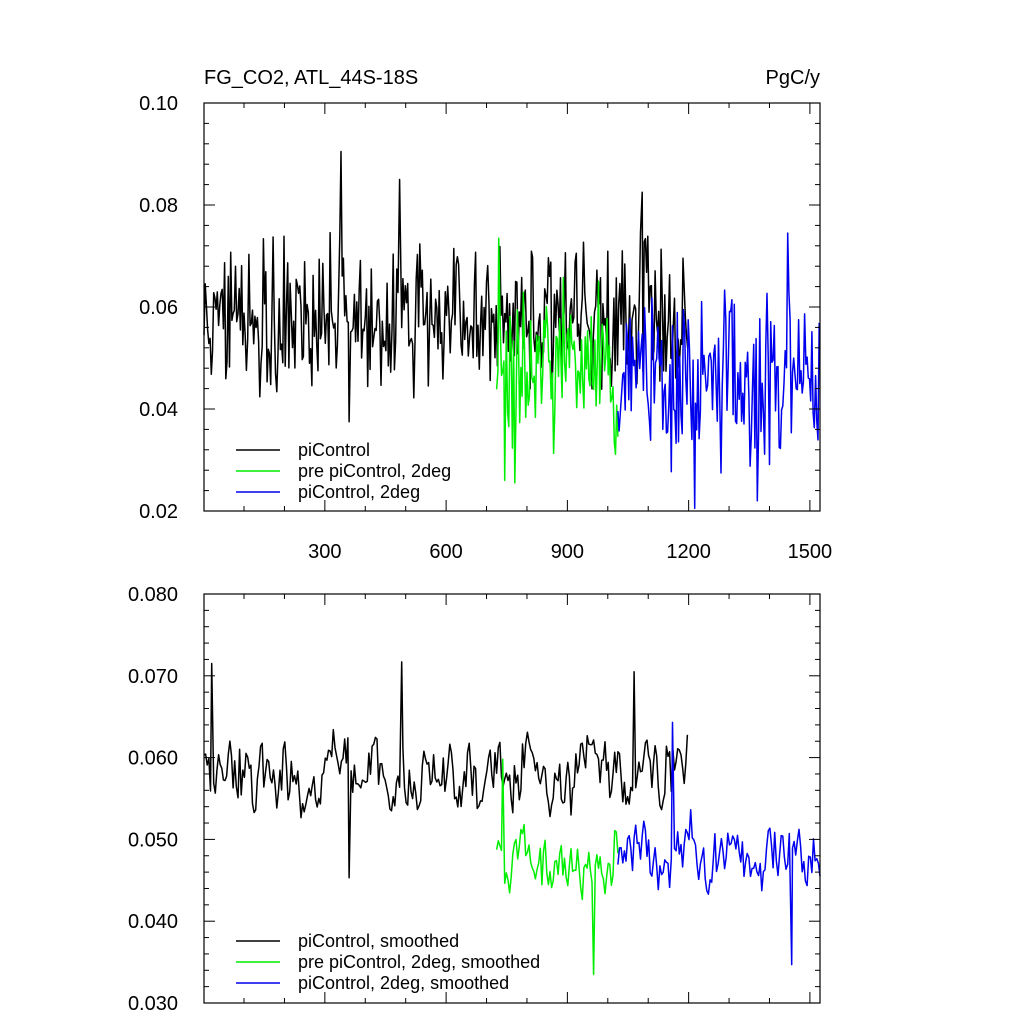  I want to click on legend-label: pre piControl, 2deg, so click(374, 471).